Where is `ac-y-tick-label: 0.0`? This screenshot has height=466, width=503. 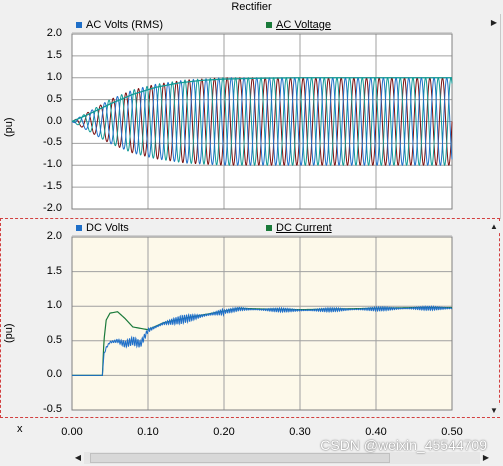
ac-y-tick-label: 0.0 is located at coordinates (54, 120).